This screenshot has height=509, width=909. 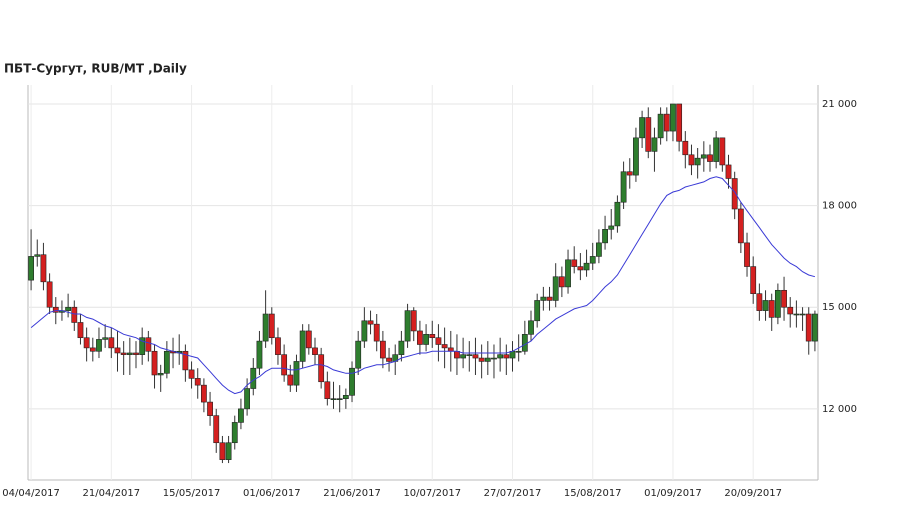 I want to click on x-tick-label: 01/09/2017, so click(x=673, y=493).